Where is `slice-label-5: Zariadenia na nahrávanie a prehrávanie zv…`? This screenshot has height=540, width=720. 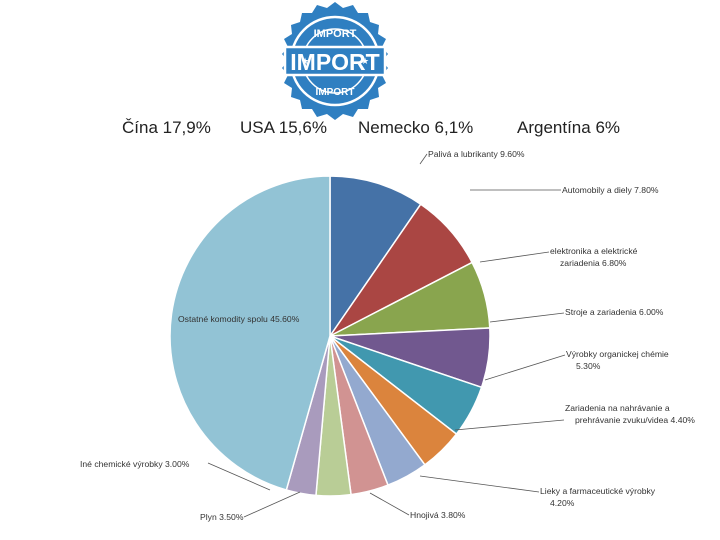
slice-label-5: Zariadenia na nahrávanie a prehrávanie zv… is located at coordinates (630, 414).